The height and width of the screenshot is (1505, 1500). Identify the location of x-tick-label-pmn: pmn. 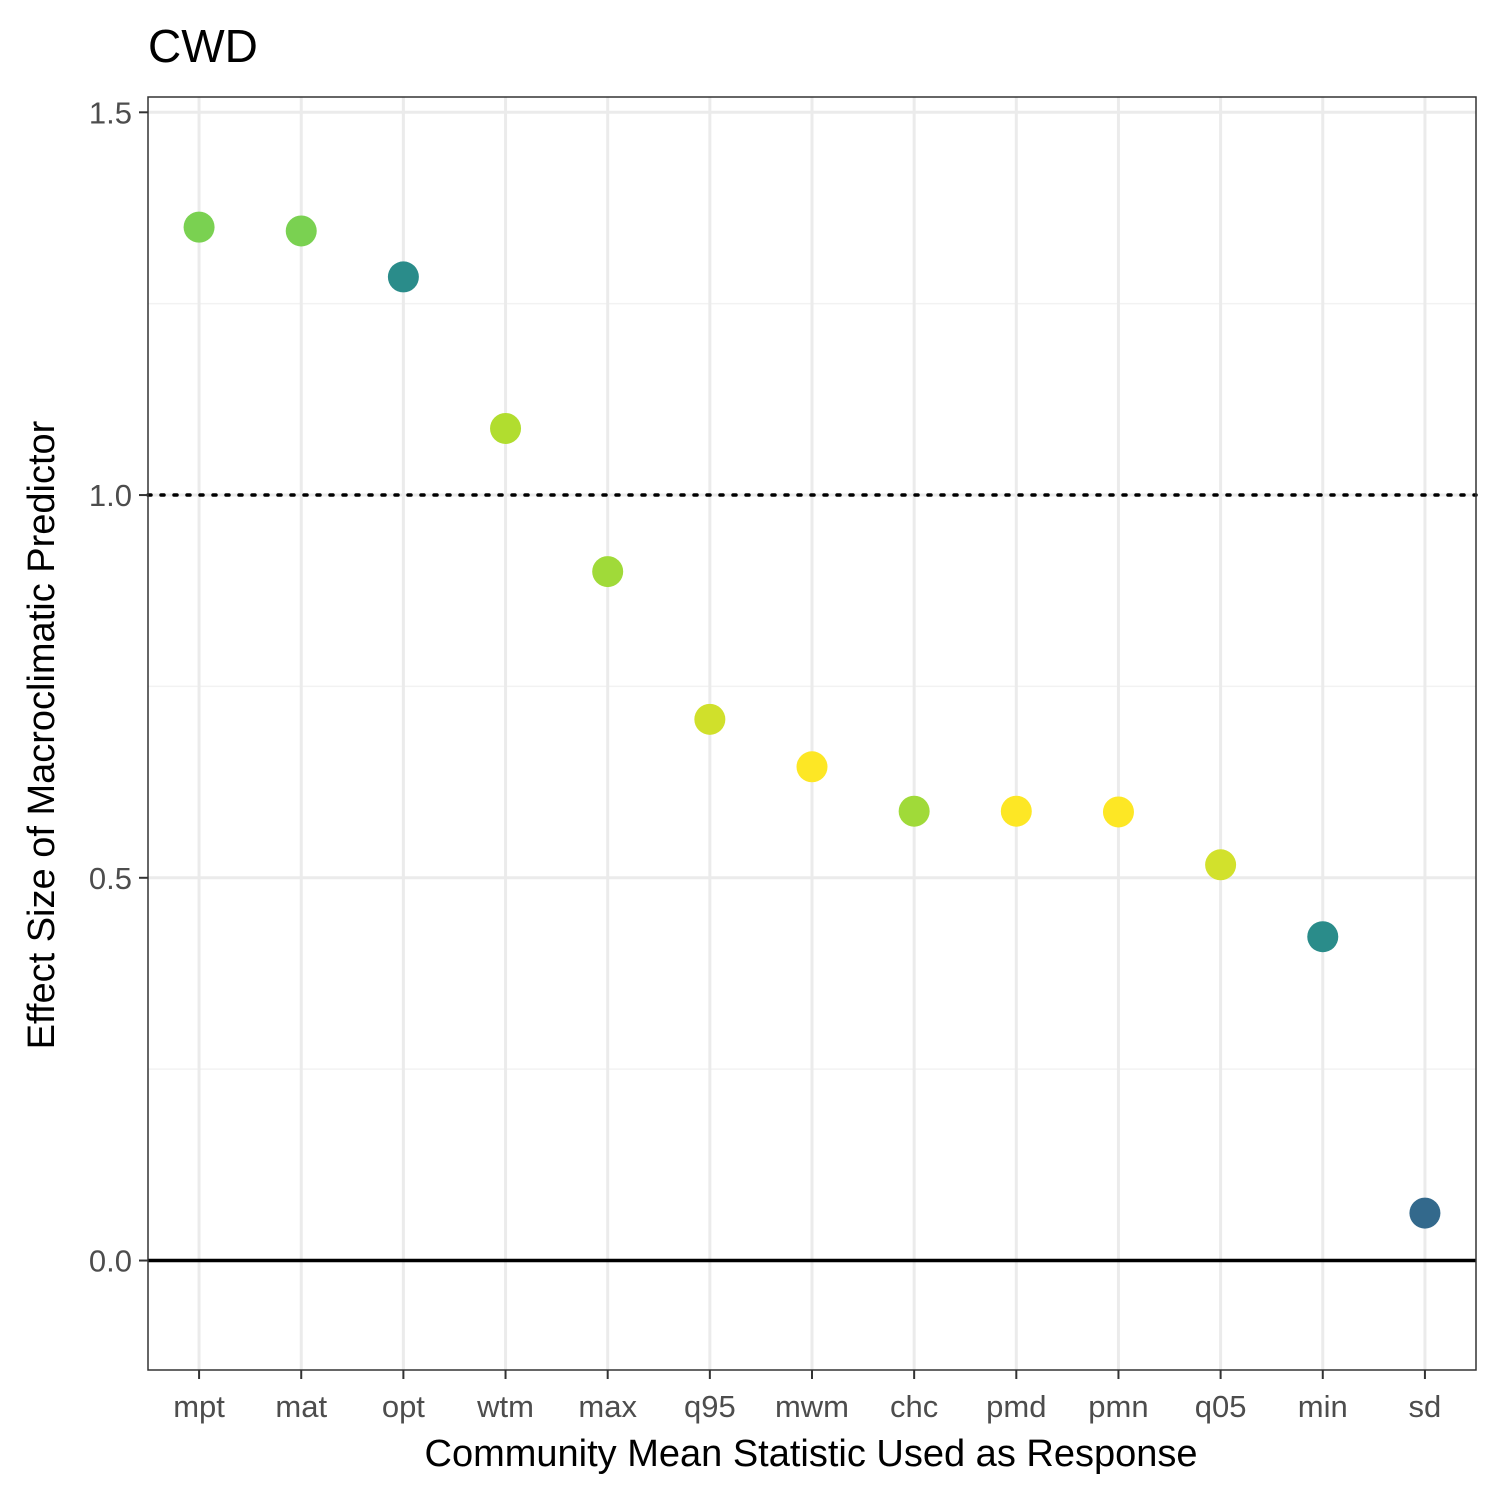
(1118, 1406).